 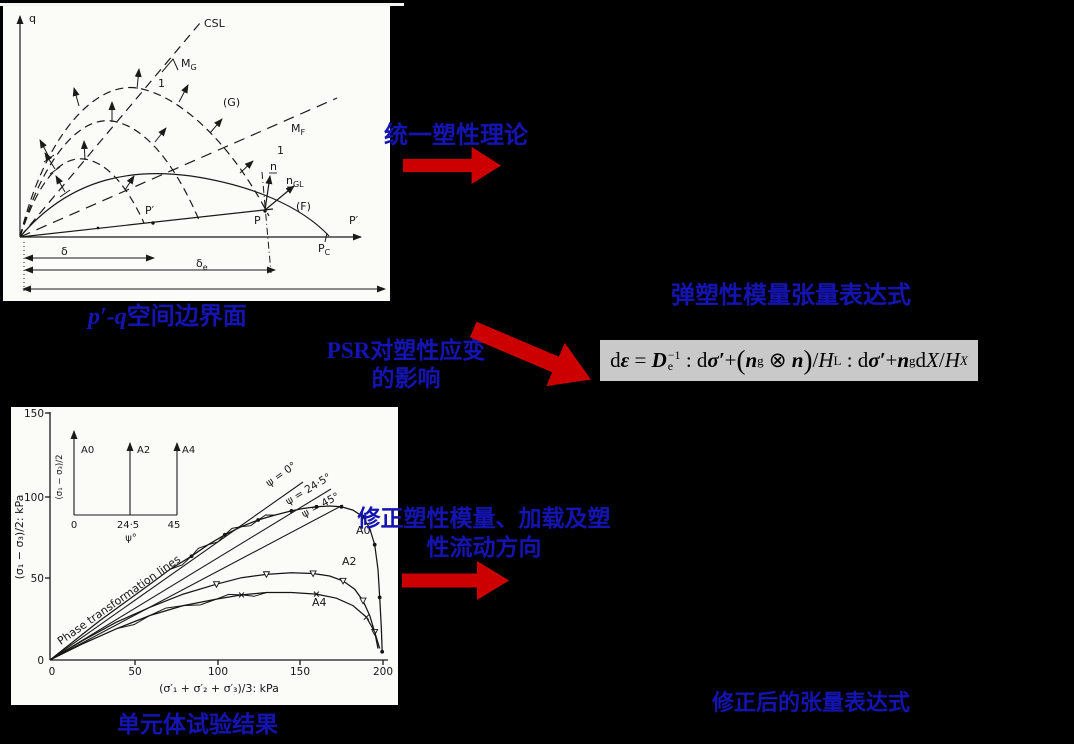 I want to click on ytick-50: 50, so click(x=37, y=579).